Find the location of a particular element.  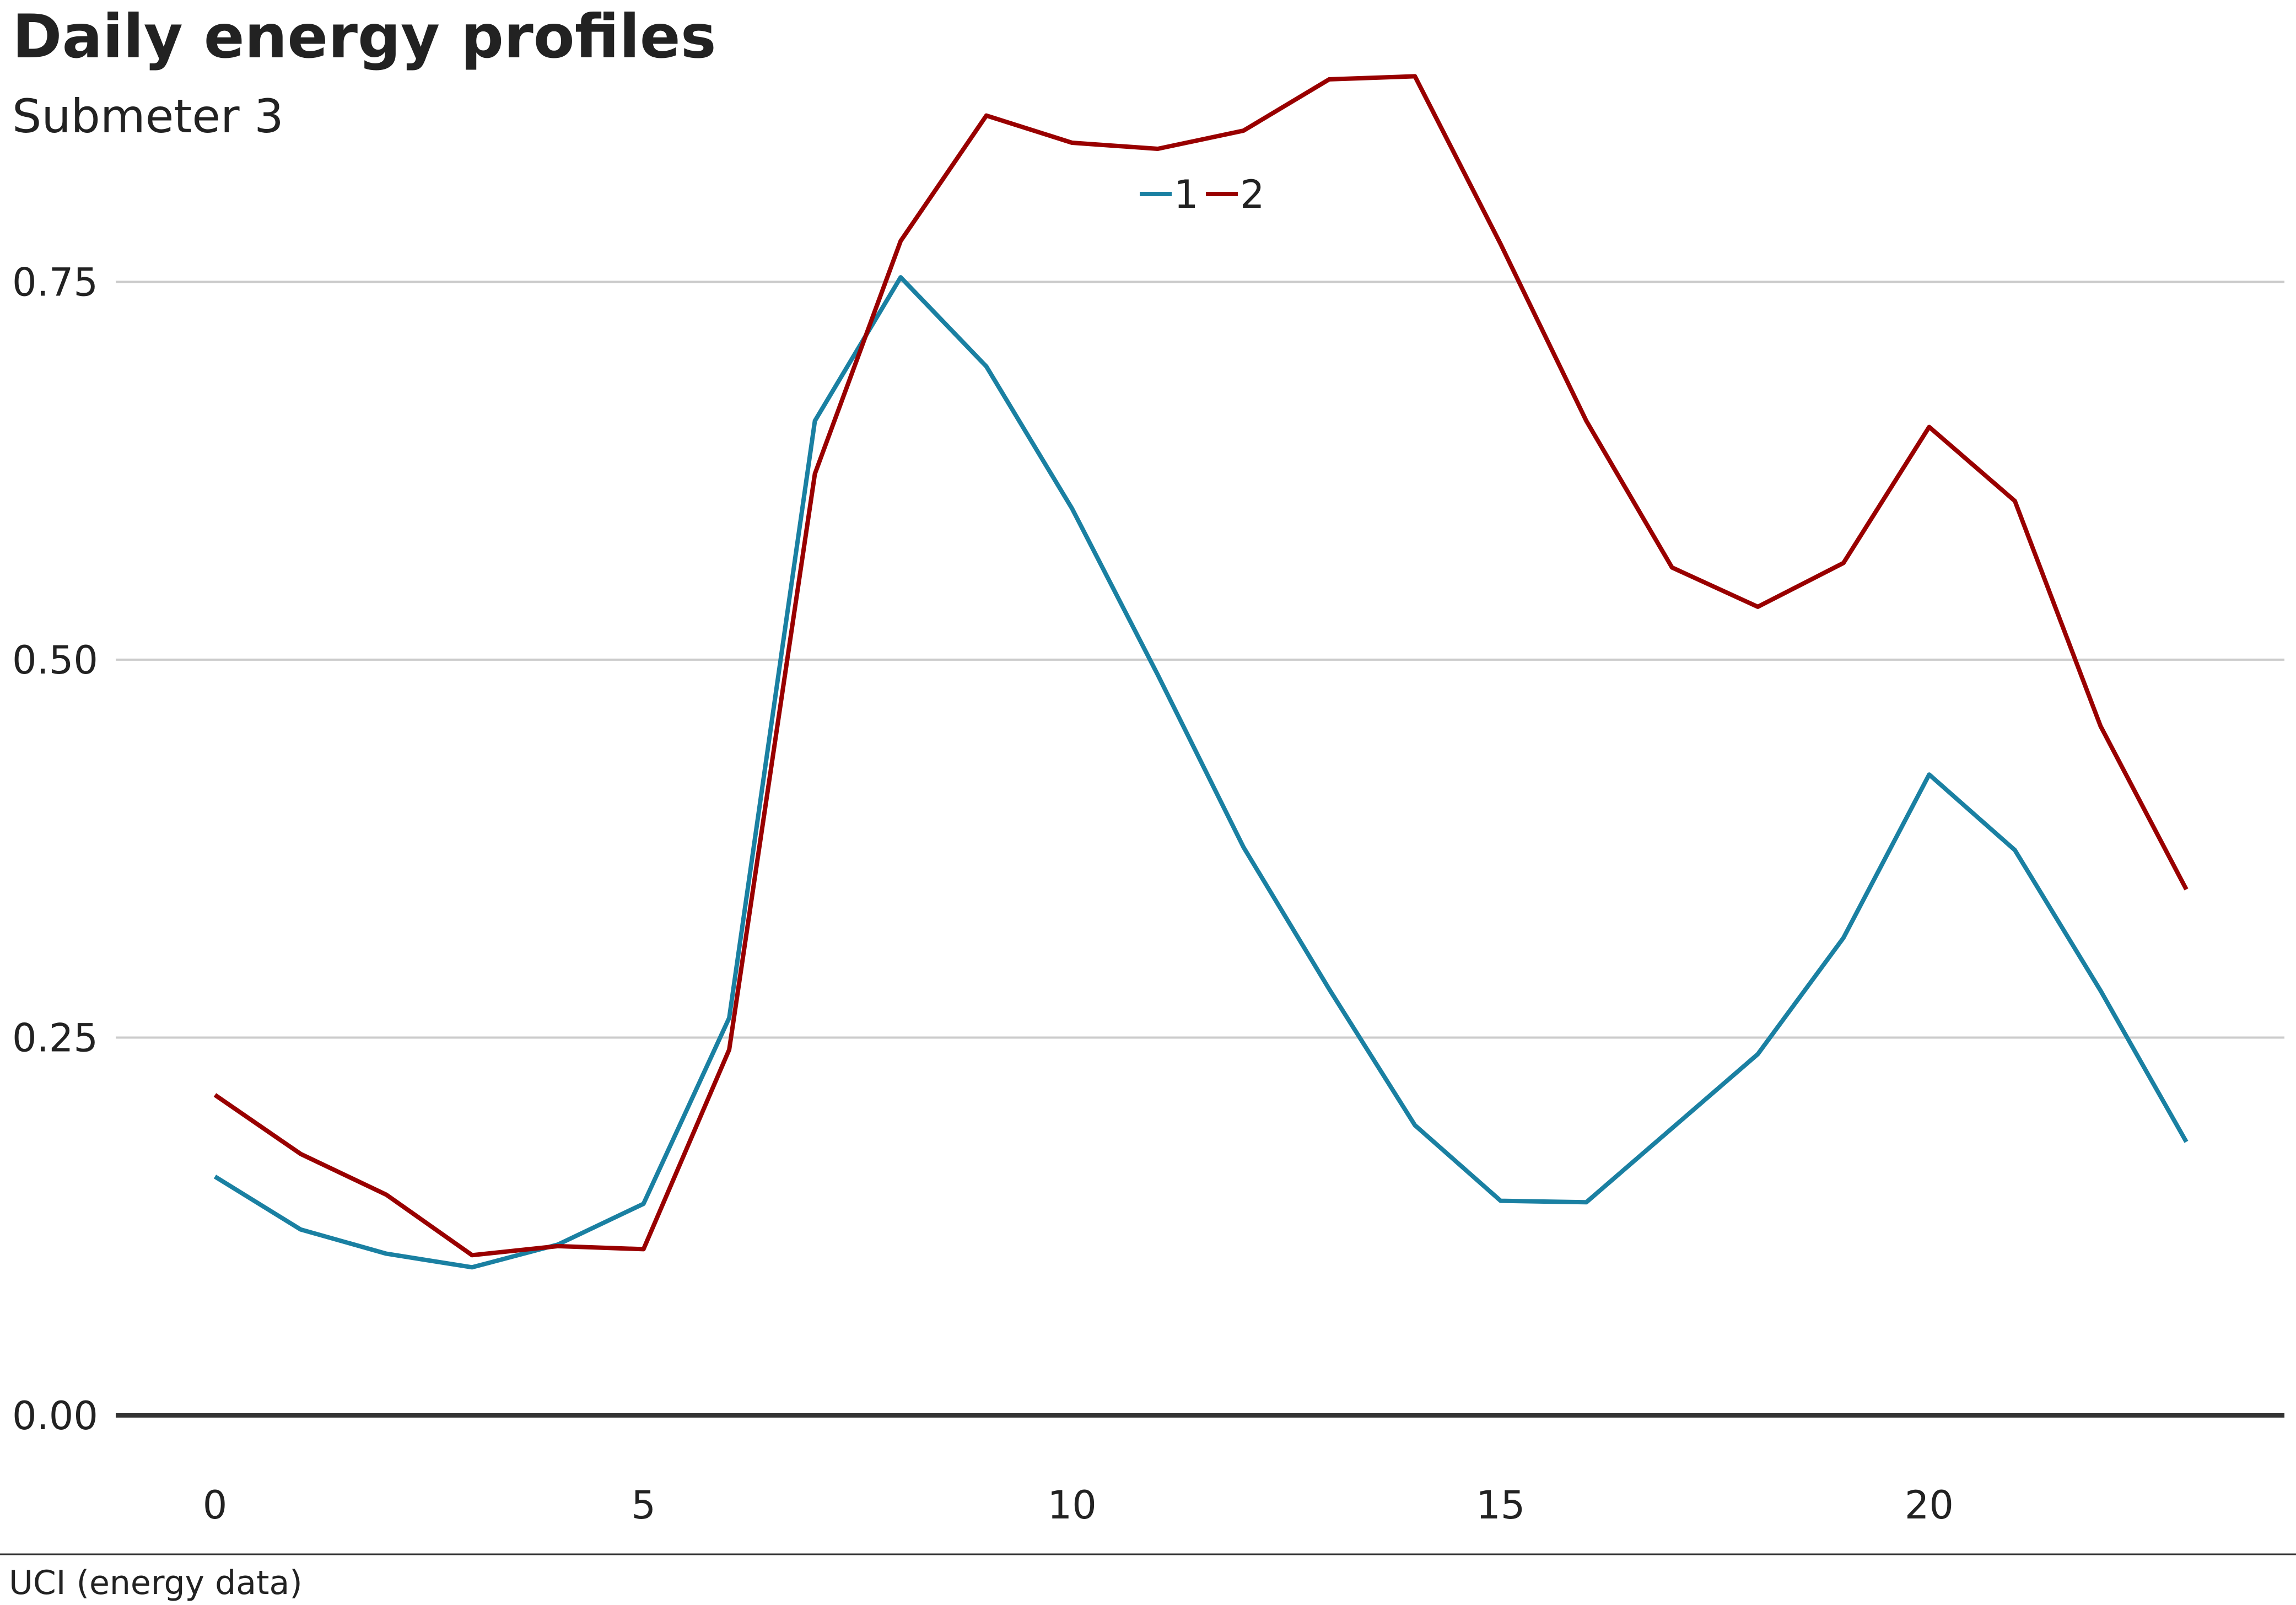

chart-title: Daily energy profiles is located at coordinates (364, 37).